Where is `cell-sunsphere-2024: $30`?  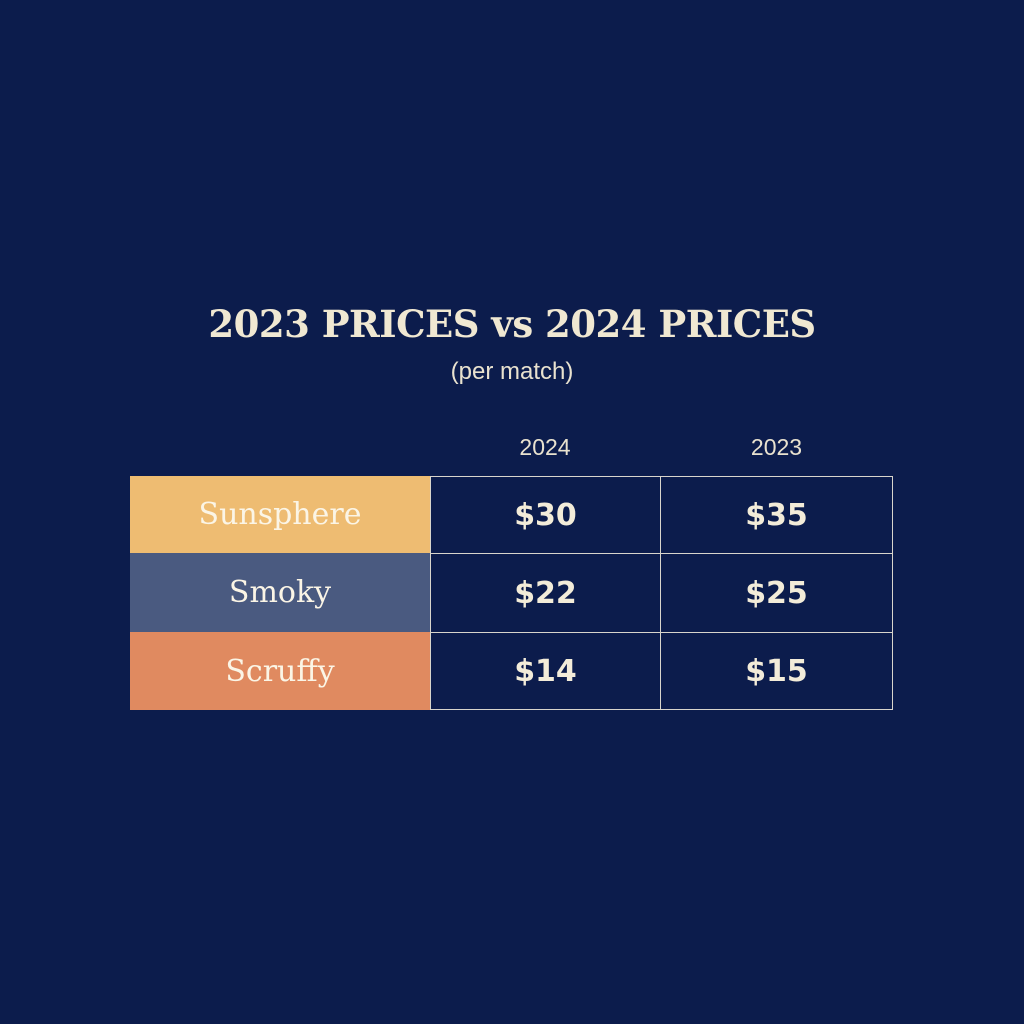
cell-sunsphere-2024: $30 is located at coordinates (545, 515).